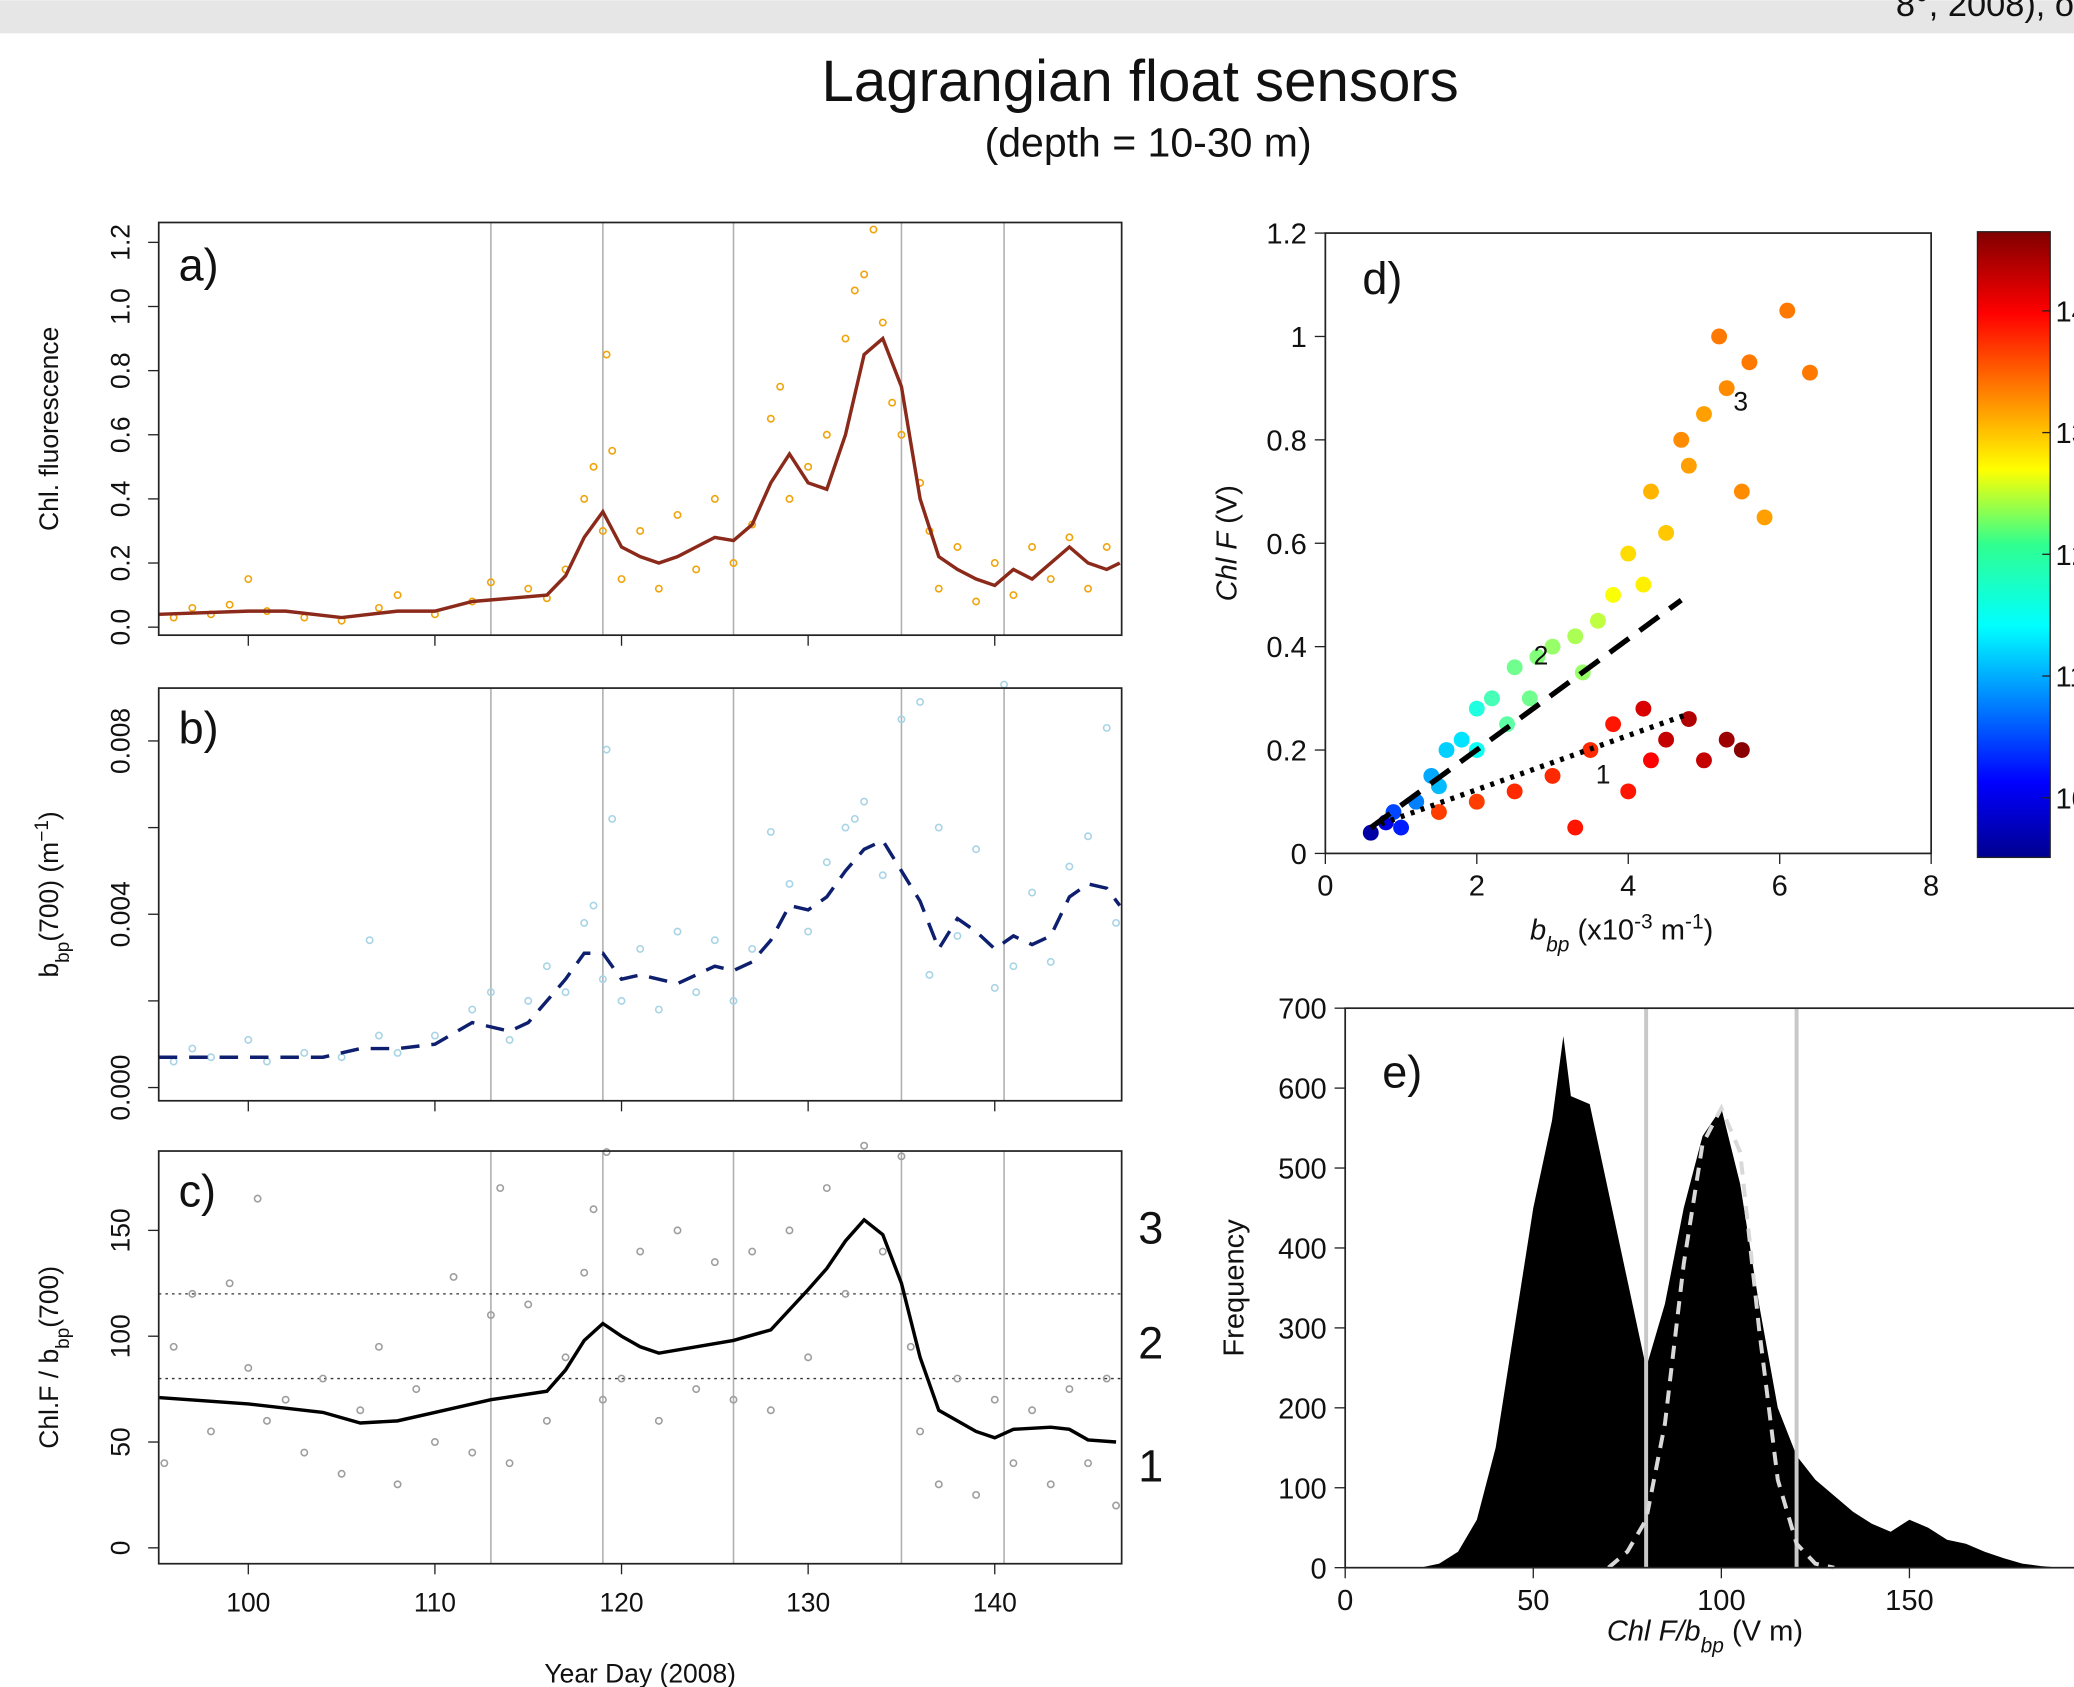 This screenshot has height=1687, width=2074. I want to click on y-tick-label: 600, so click(1302, 1090).